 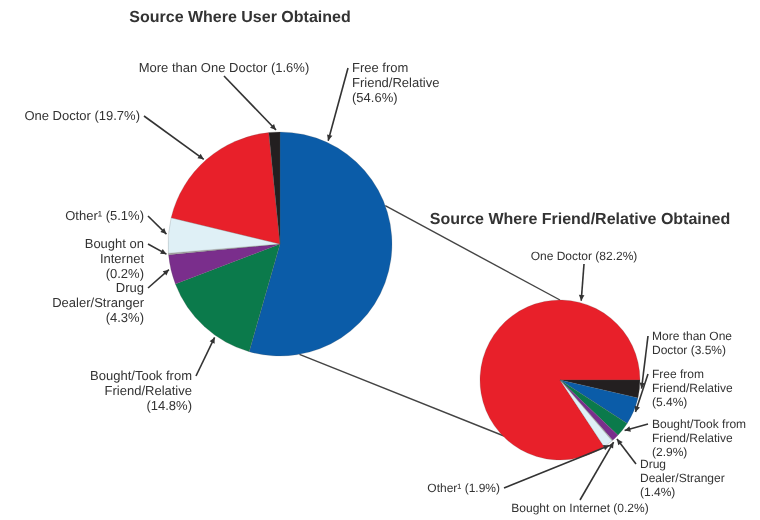 I want to click on chart-title: Source Where User Obtained, so click(x=240, y=17).